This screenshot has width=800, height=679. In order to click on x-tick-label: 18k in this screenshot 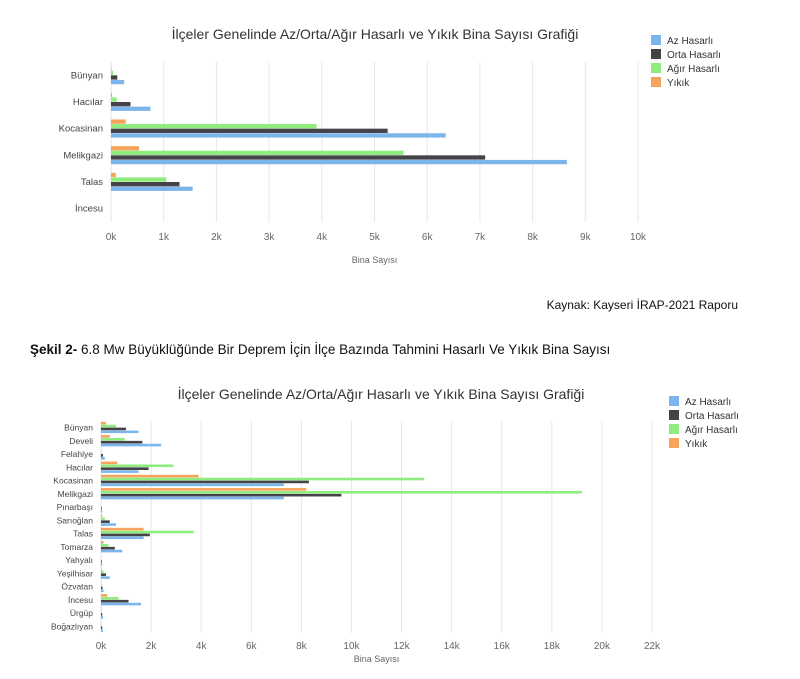, I will do `click(552, 646)`.